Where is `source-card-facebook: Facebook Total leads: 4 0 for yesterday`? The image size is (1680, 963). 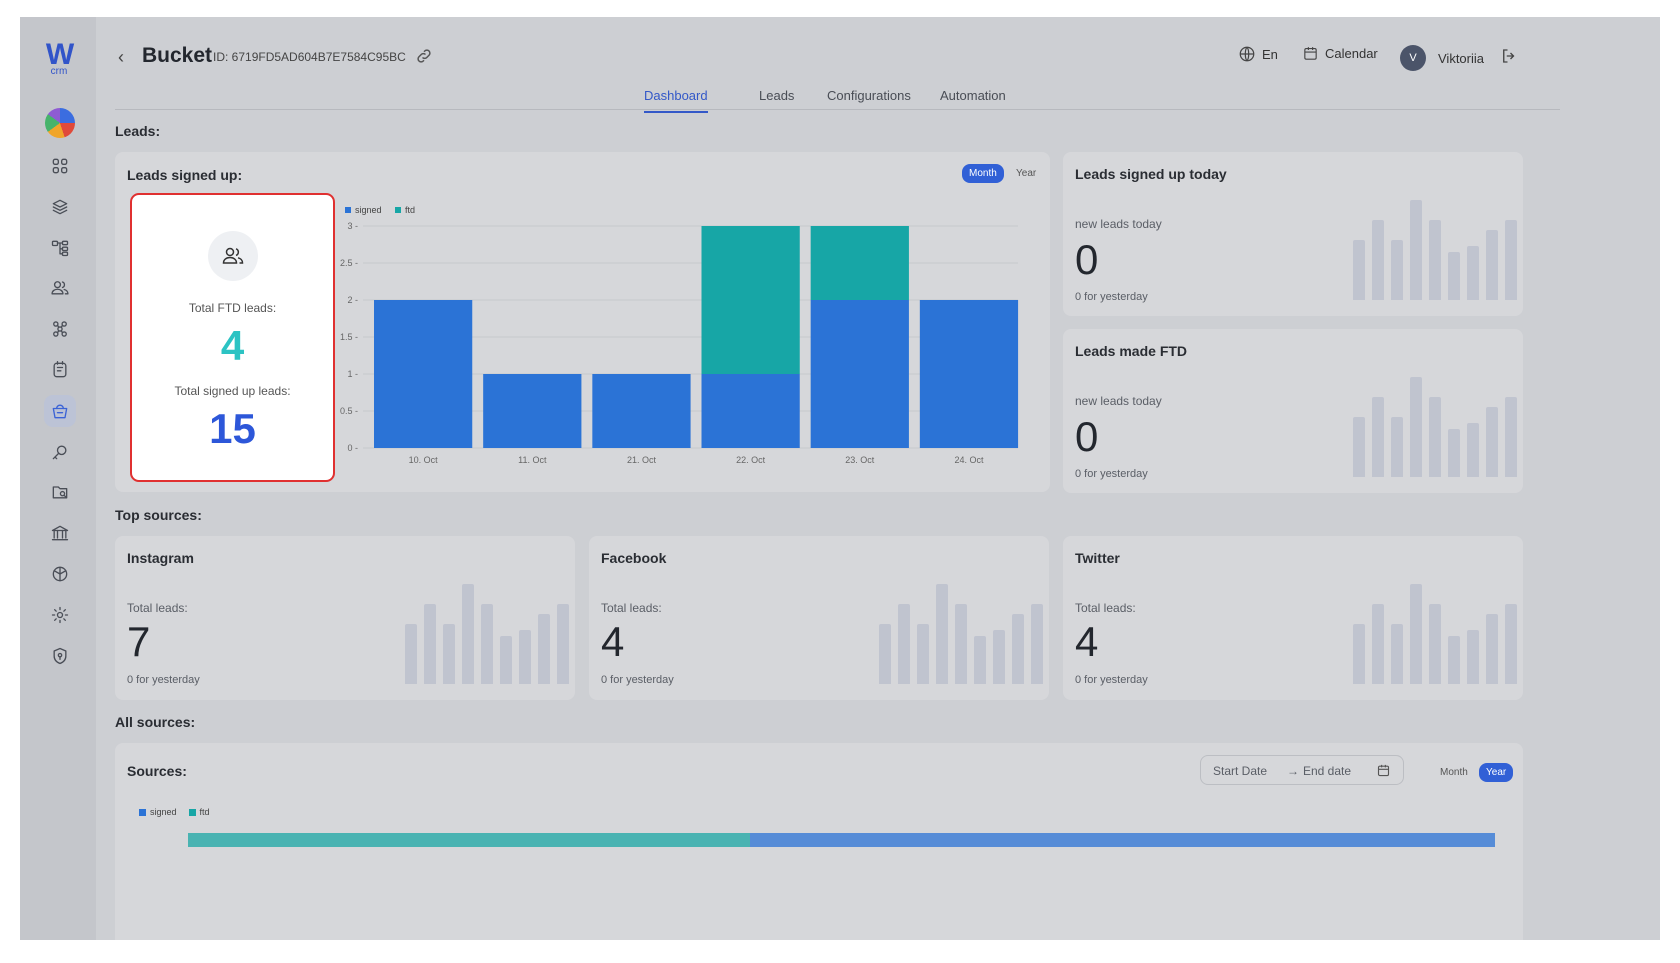
source-card-facebook: Facebook Total leads: 4 0 for yesterday is located at coordinates (819, 618).